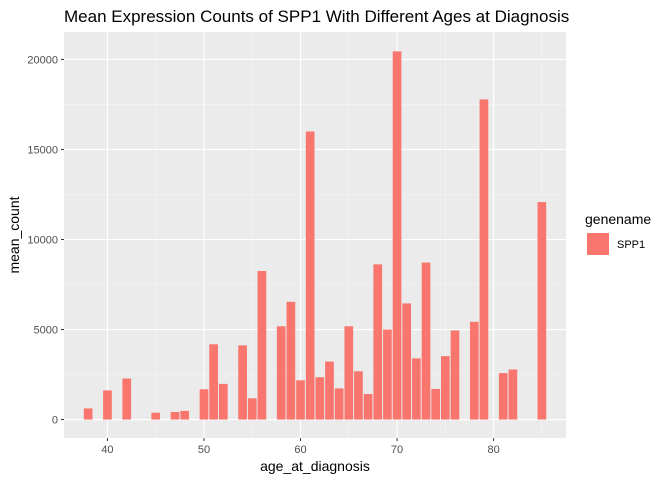  Describe the element at coordinates (315, 466) in the screenshot. I see `x-axis-title: age_at_diagnosis` at that location.